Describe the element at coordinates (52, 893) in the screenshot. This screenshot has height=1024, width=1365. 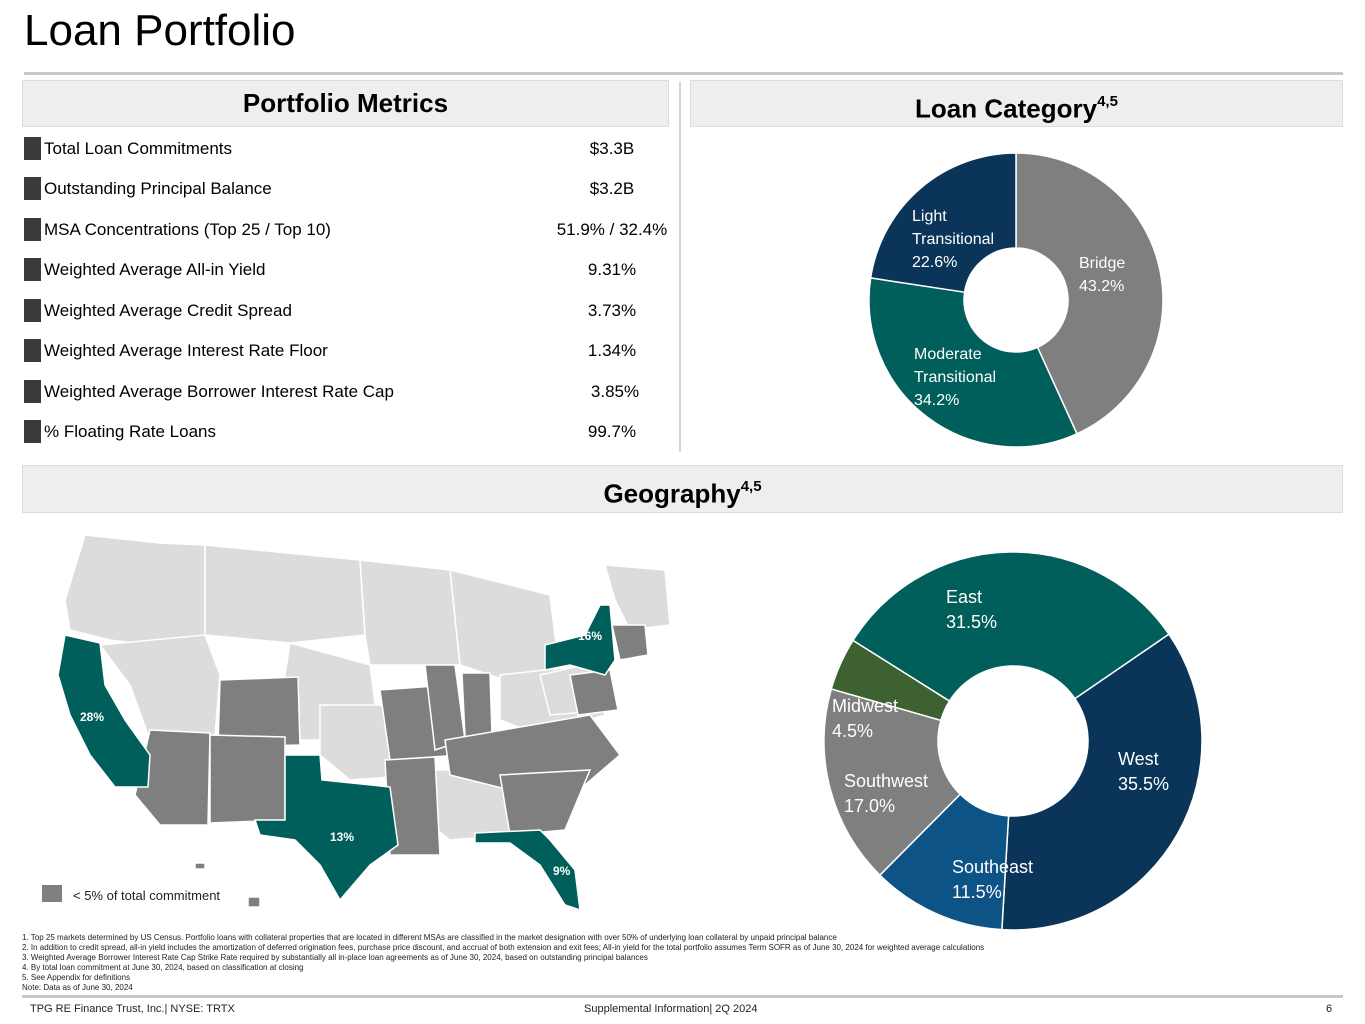
I see `map-legend-swatch` at that location.